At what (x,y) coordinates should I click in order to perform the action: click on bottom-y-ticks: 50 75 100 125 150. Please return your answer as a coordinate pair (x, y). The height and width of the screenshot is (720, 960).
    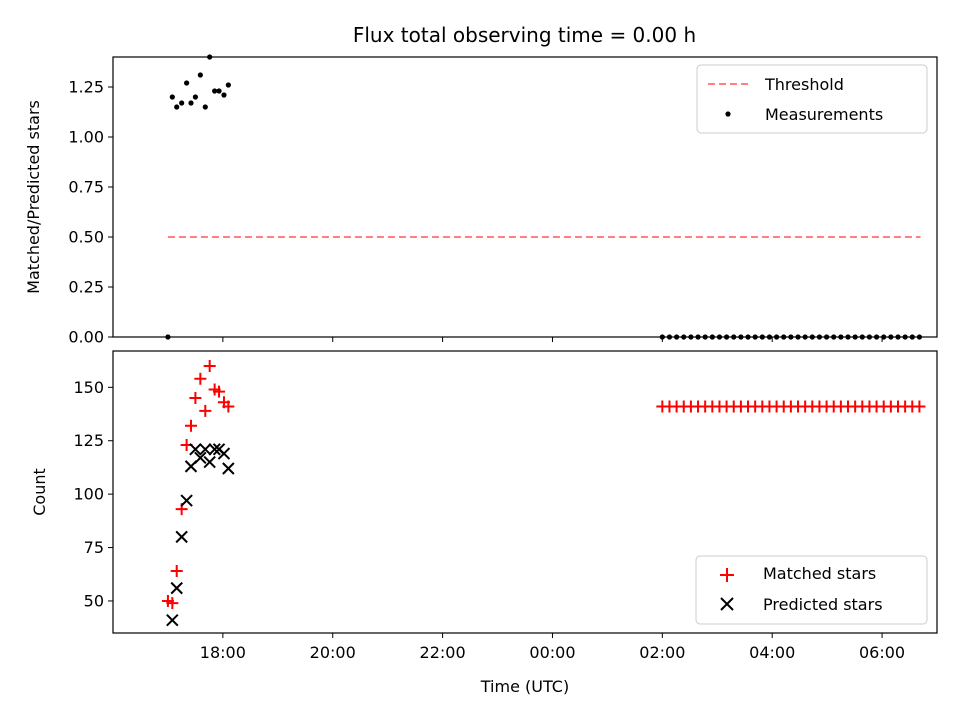
    Looking at the image, I should click on (93, 494).